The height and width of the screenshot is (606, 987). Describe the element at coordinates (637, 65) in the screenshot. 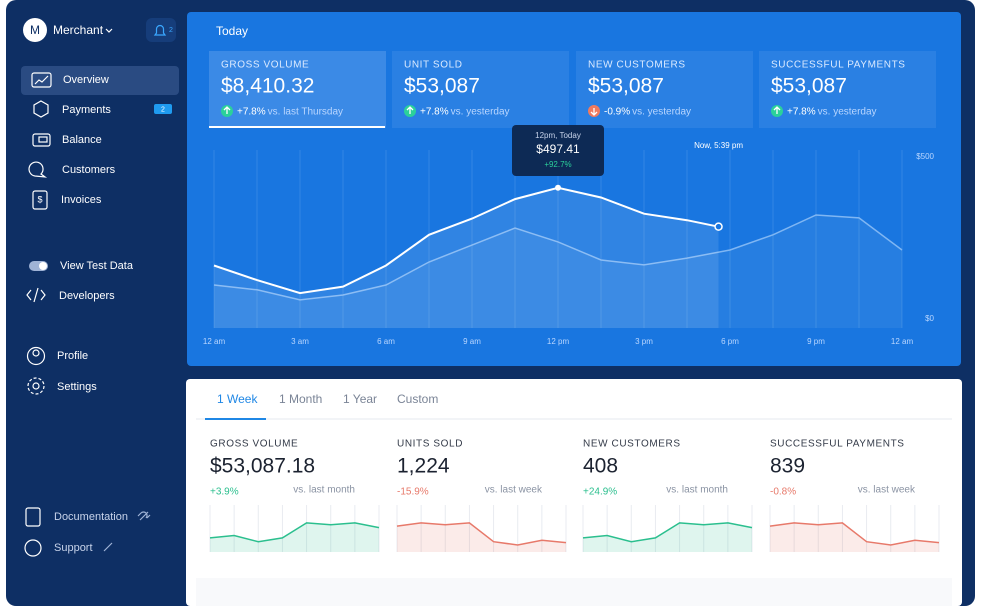

I see `metric-label: NEW CUSTOMERS` at that location.